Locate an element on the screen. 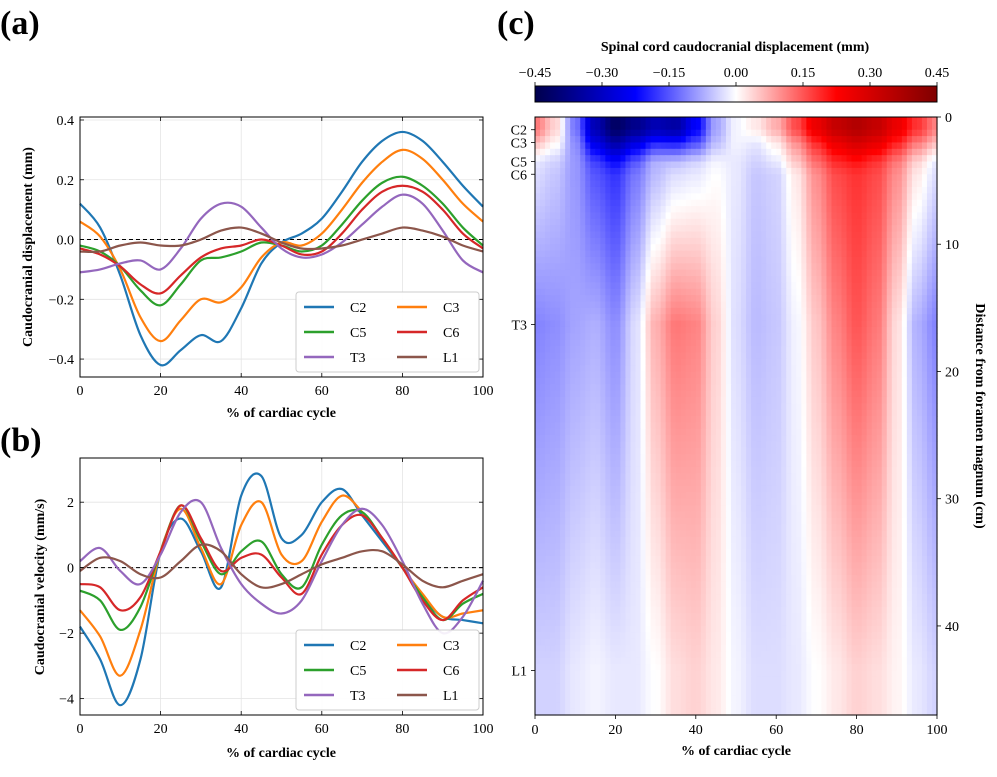  panel-label-b: (b) is located at coordinates (21, 440).